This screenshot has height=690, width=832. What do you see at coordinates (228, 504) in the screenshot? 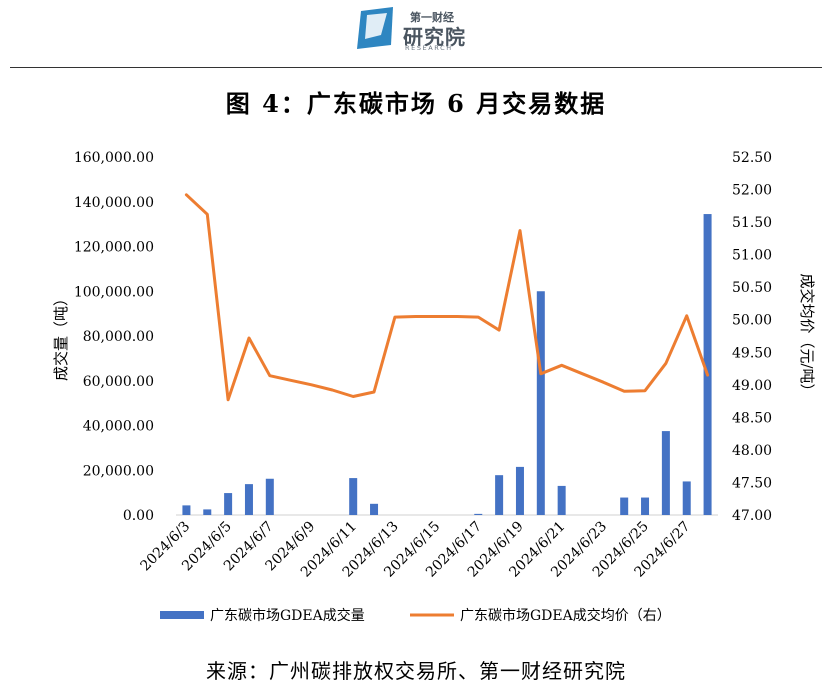
I see `bar-2024/6/5` at bounding box center [228, 504].